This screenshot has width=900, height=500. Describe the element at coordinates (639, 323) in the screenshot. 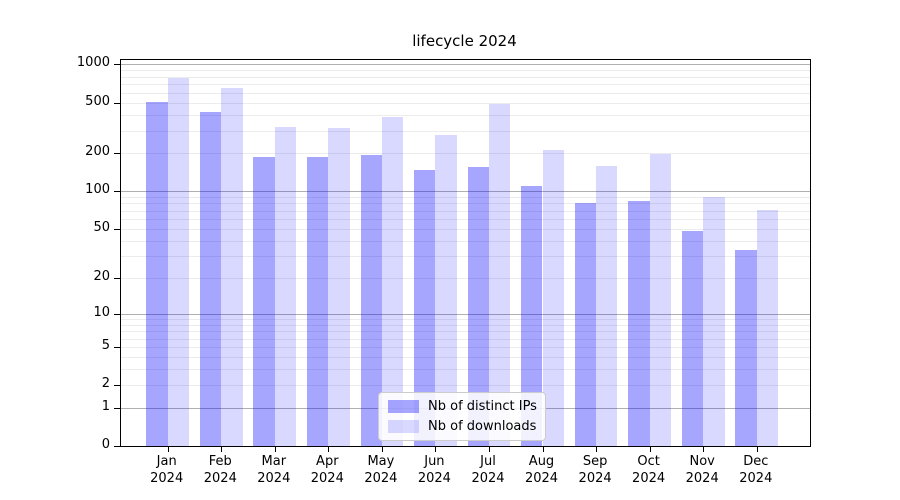

I see `bar-distinct-ips-oct` at that location.